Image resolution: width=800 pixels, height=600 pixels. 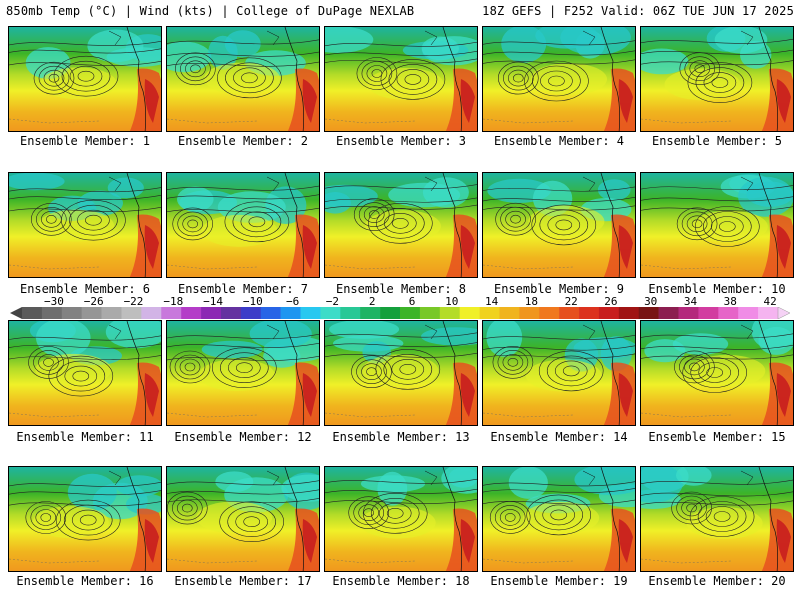 What do you see at coordinates (292, 301) in the screenshot?
I see `colorbar-tick-label: −6` at bounding box center [292, 301].